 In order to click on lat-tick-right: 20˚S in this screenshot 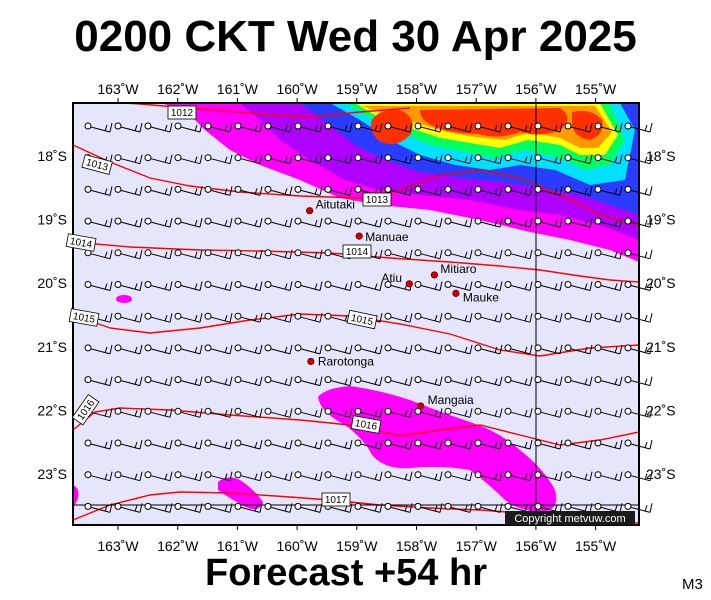, I will do `click(661, 283)`.